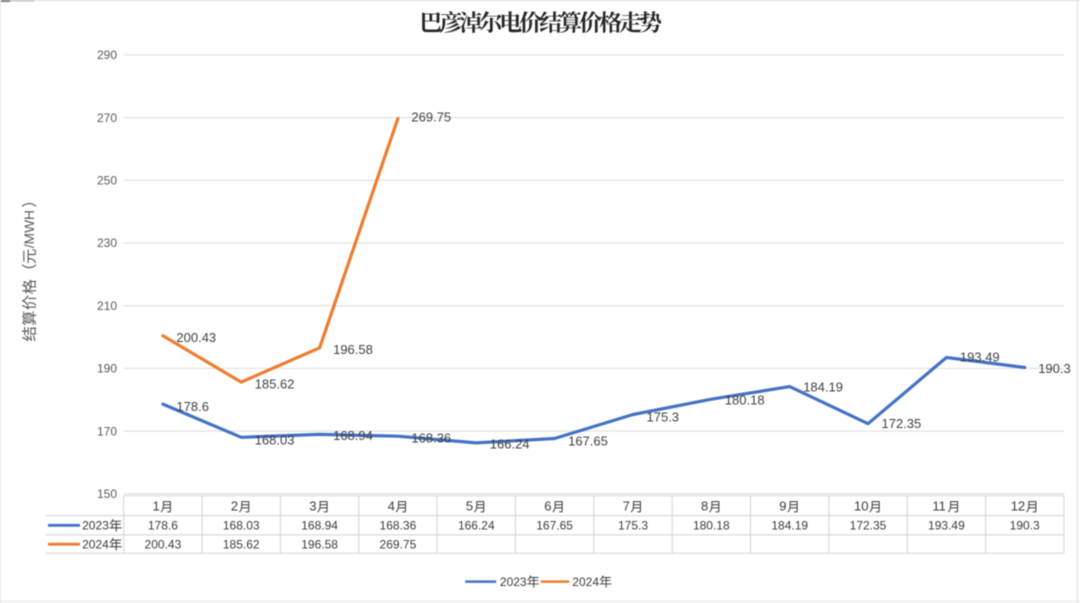  I want to click on svg-text: 3, so click(312, 506).